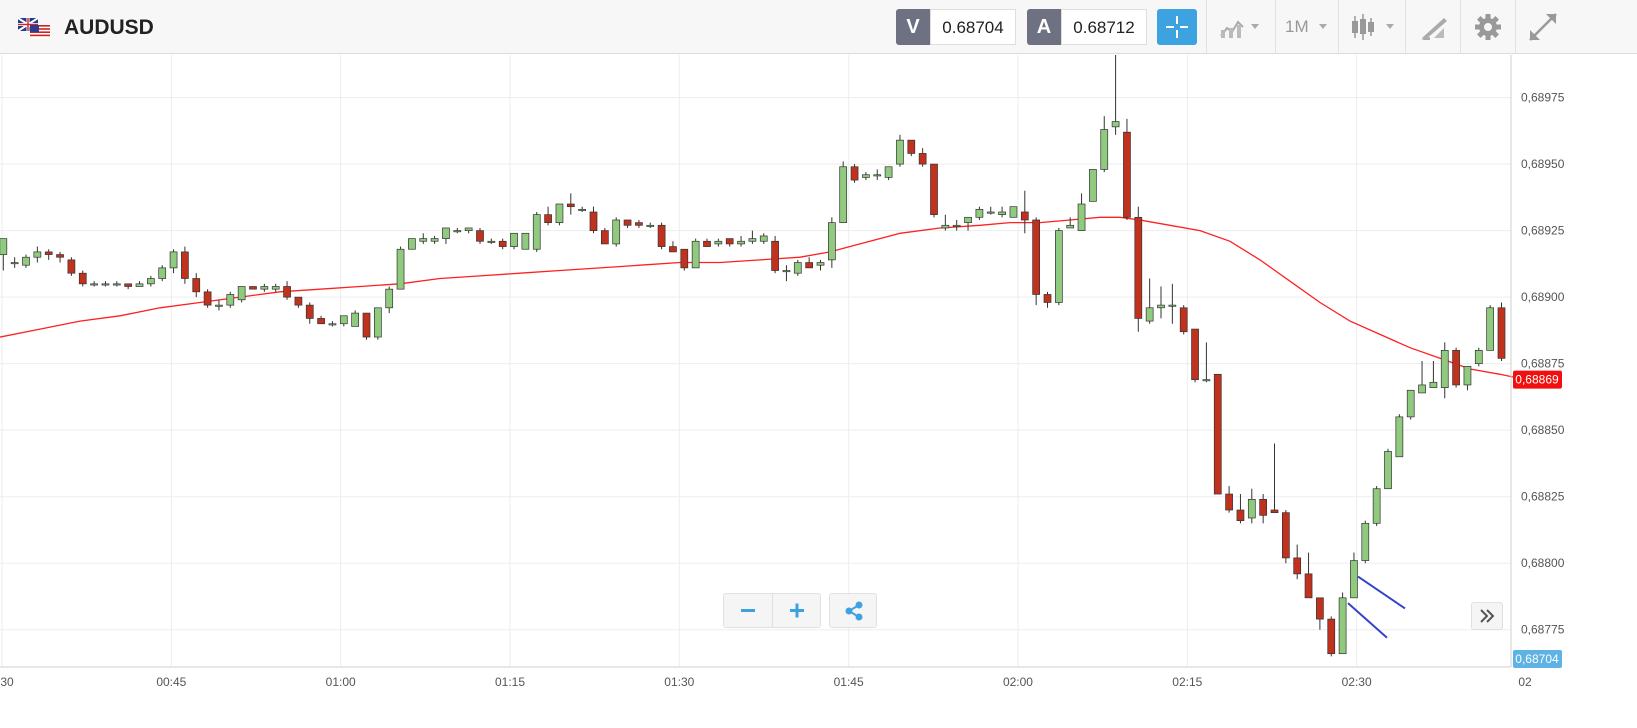  Describe the element at coordinates (973, 27) in the screenshot. I see `sell-price: 0.68704` at that location.